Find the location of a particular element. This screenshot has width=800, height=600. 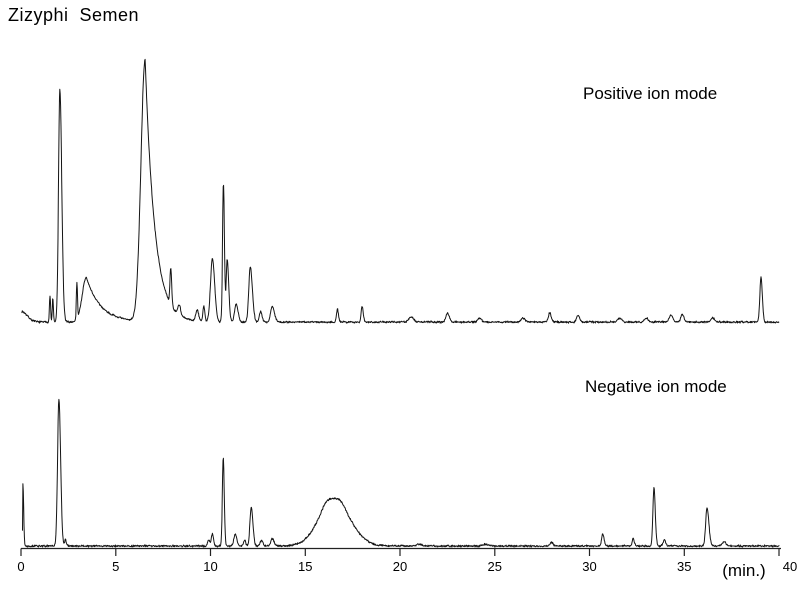

negative-mode-label: Negative ion mode is located at coordinates (656, 386).